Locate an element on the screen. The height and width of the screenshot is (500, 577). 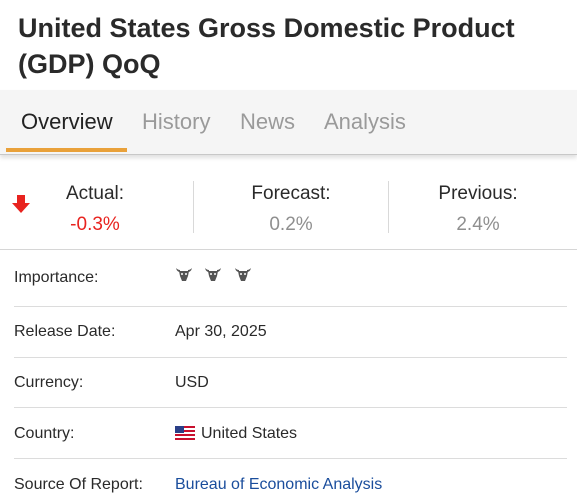
importance-label: Importance: is located at coordinates (56, 277).